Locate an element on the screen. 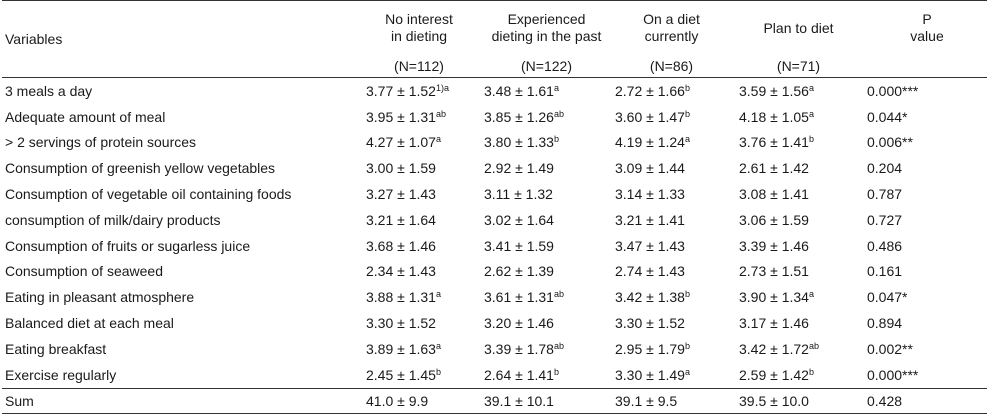 Image resolution: width=989 pixels, height=418 pixels. mean-sd: 3.80 ± 1.33 is located at coordinates (519, 142).